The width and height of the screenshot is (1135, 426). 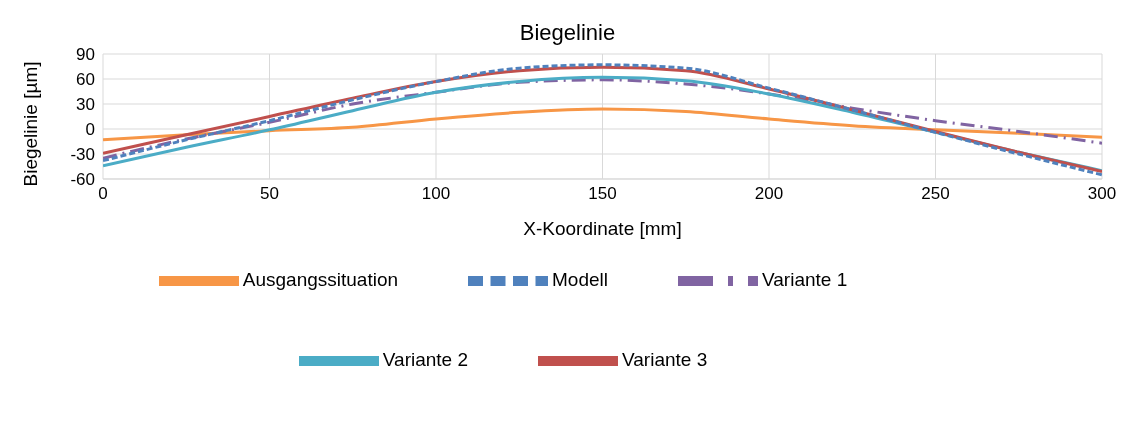 I want to click on y-tick-label: -60, so click(x=82, y=180).